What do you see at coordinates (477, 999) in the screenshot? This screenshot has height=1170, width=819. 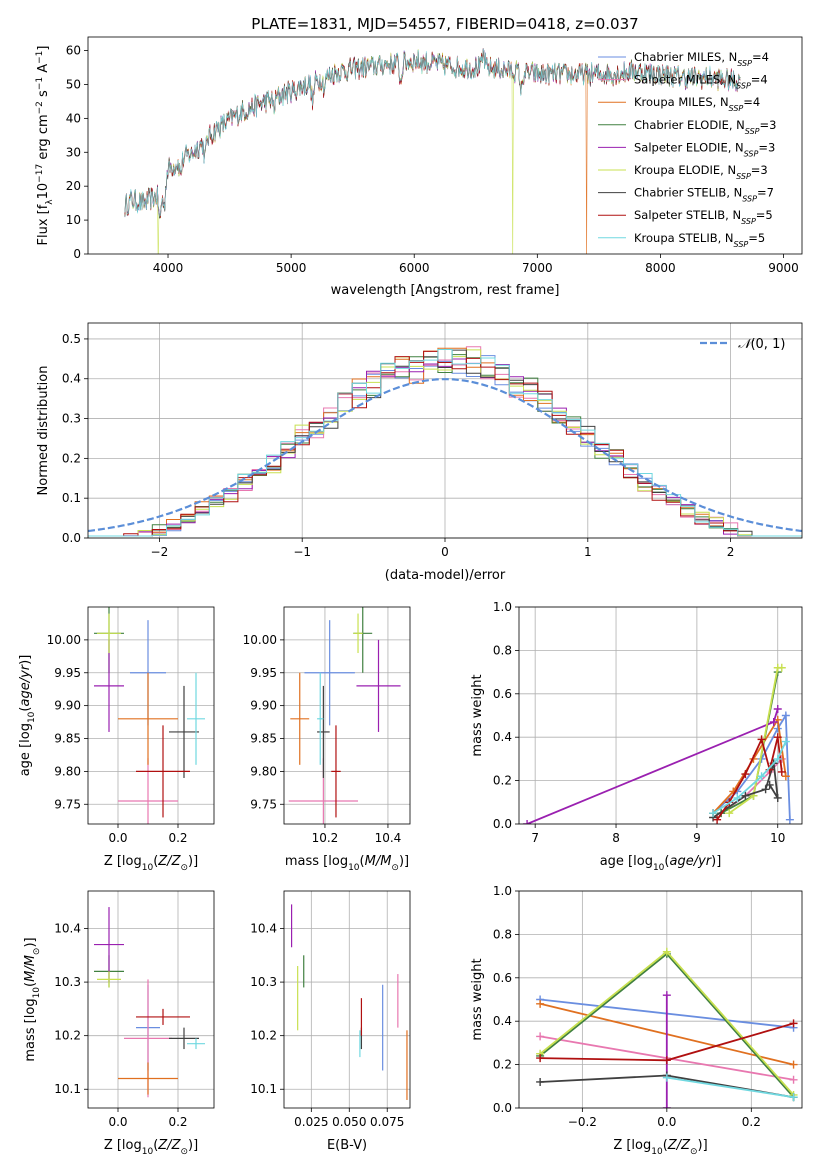 I see `mass-weight-vs-Z-ylabel: mass weight` at bounding box center [477, 999].